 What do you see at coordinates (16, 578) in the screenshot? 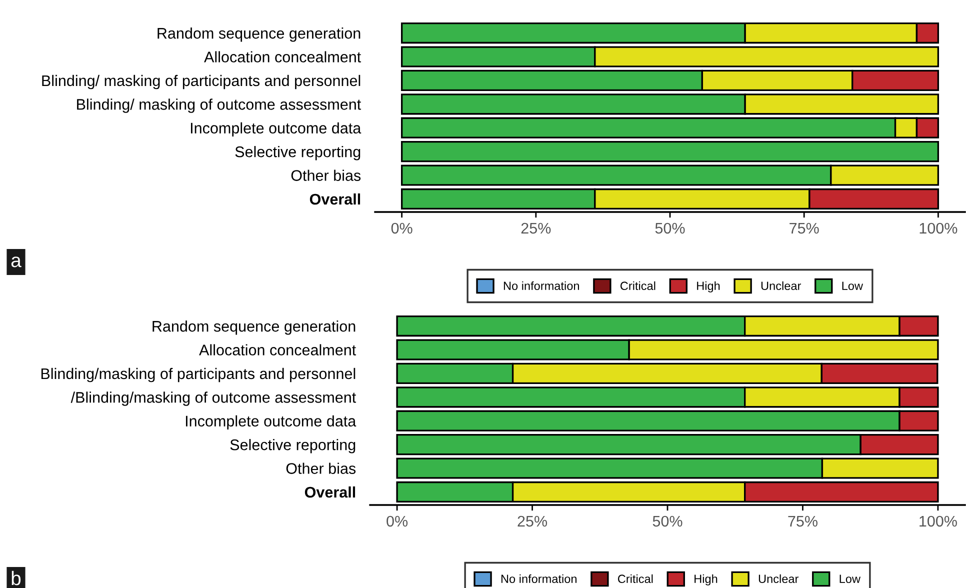
I see `text: b` at bounding box center [16, 578].